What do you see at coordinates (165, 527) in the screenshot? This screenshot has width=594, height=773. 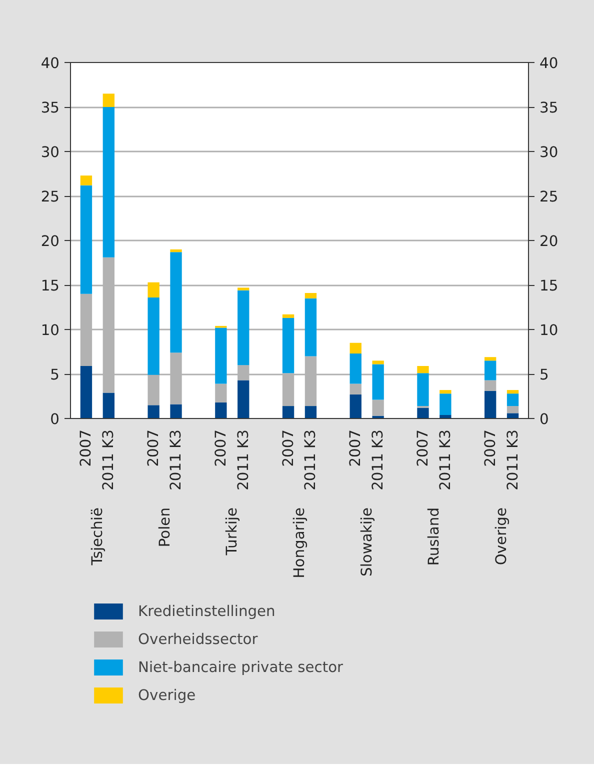 I see `text: Polen` at bounding box center [165, 527].